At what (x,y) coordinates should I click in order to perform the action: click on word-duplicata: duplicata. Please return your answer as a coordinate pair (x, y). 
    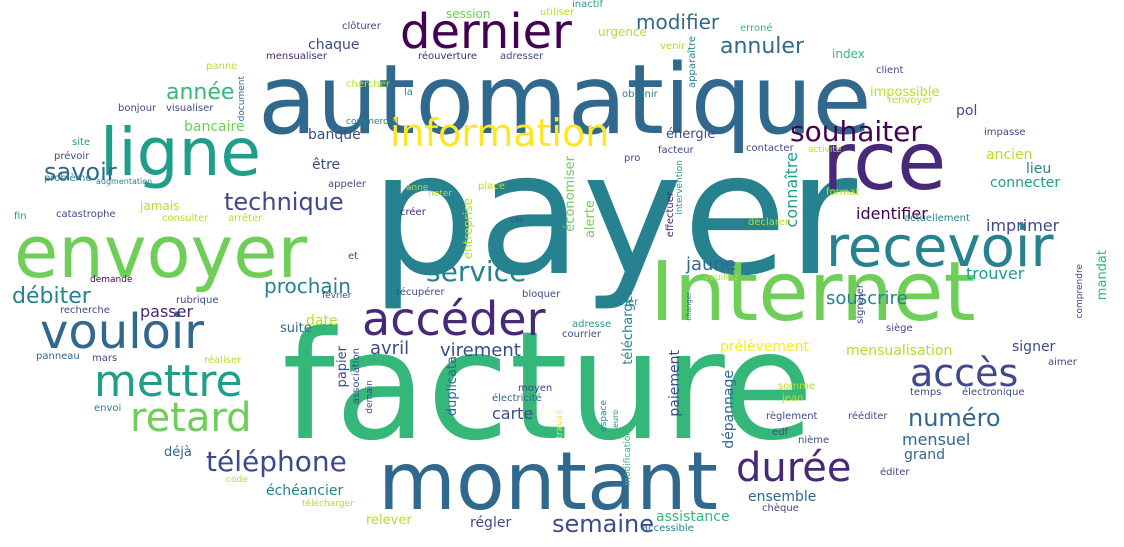
    Looking at the image, I should click on (452, 386).